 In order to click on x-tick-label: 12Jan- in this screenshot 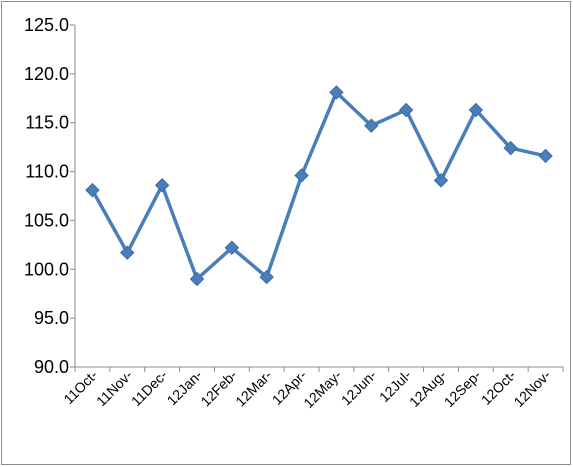, I will do `click(185, 388)`.